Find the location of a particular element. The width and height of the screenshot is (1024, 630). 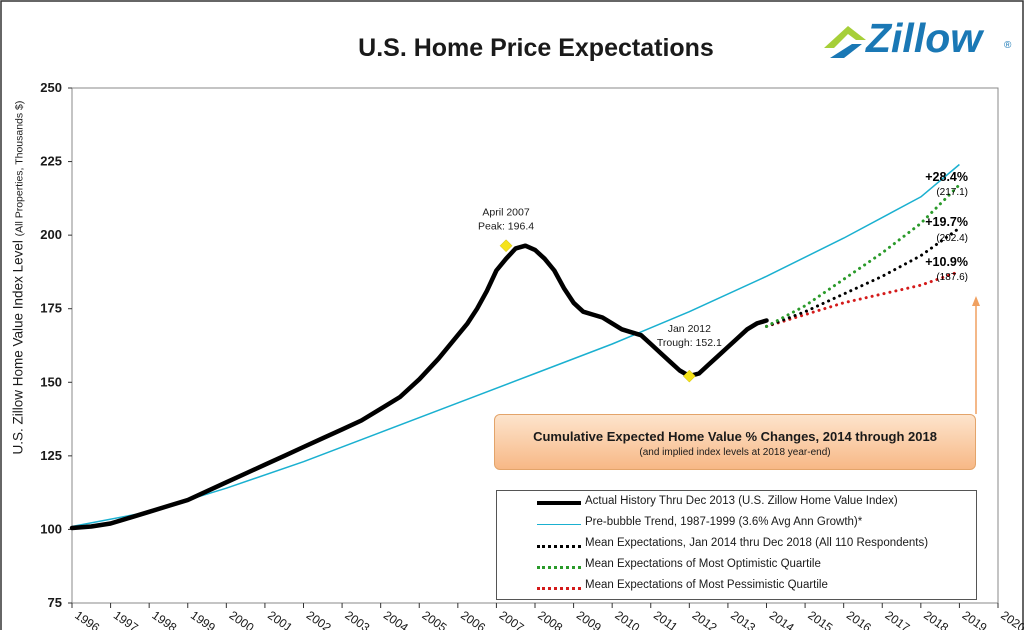

trough-marker is located at coordinates (689, 376).